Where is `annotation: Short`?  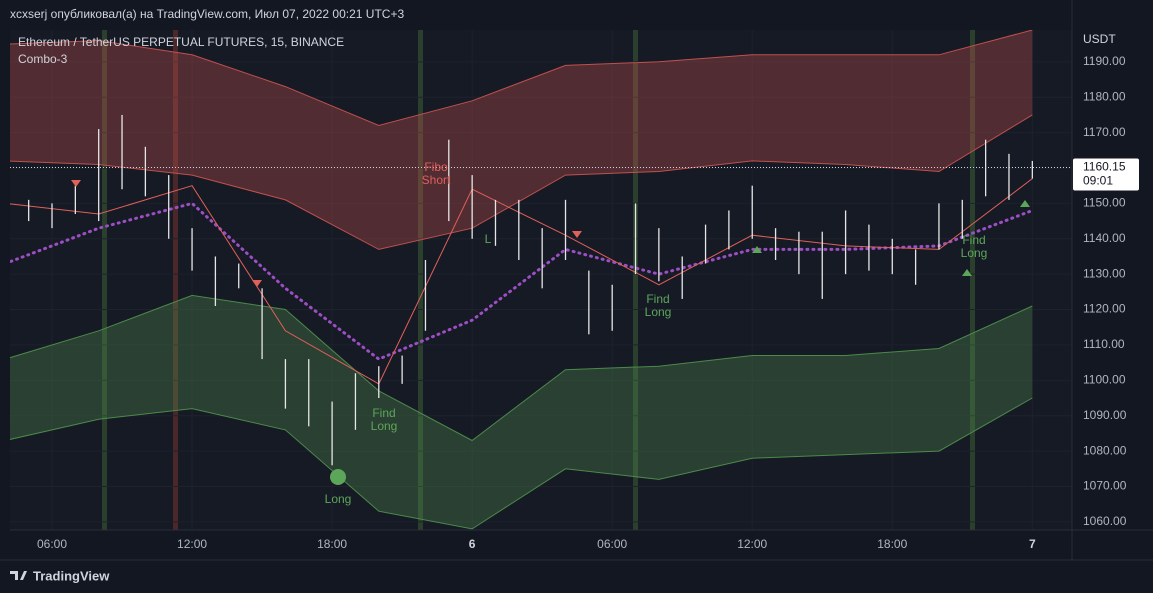
annotation: Short is located at coordinates (436, 180).